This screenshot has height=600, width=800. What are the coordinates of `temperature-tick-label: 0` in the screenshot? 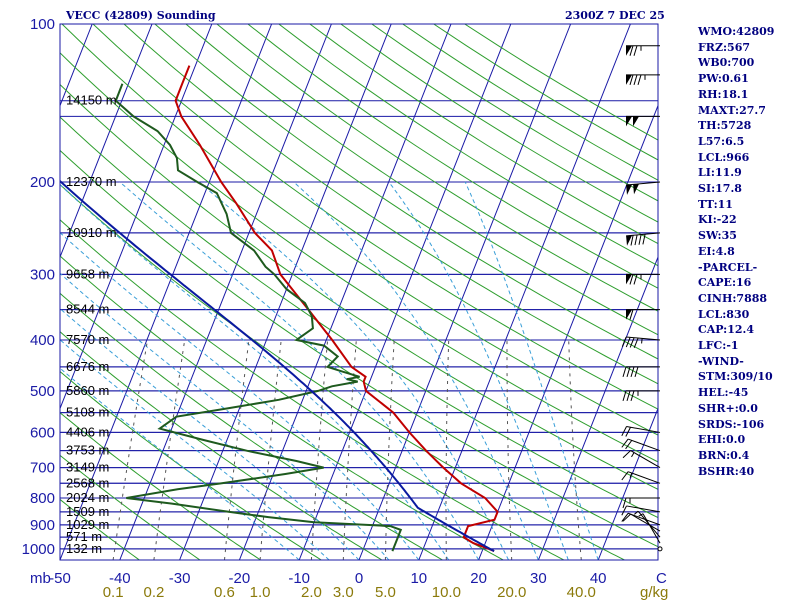 It's located at (359, 578).